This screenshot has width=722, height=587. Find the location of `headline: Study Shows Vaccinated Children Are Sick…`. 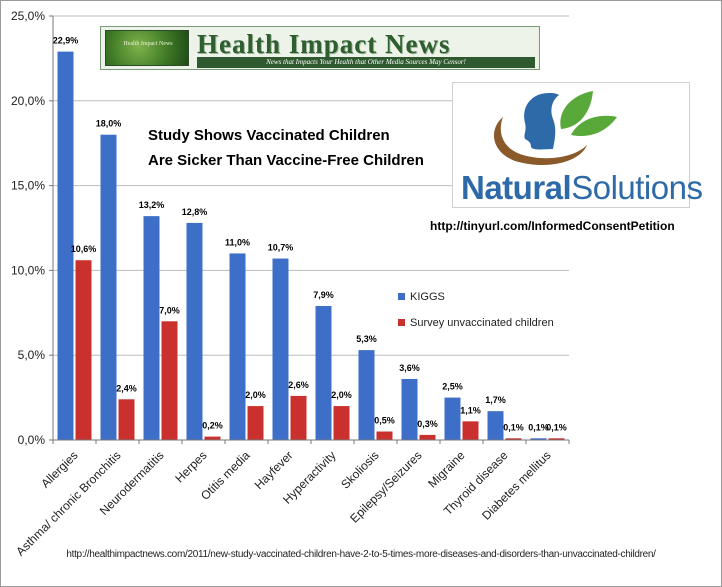

headline: Study Shows Vaccinated Children Are Sick… is located at coordinates (286, 148).